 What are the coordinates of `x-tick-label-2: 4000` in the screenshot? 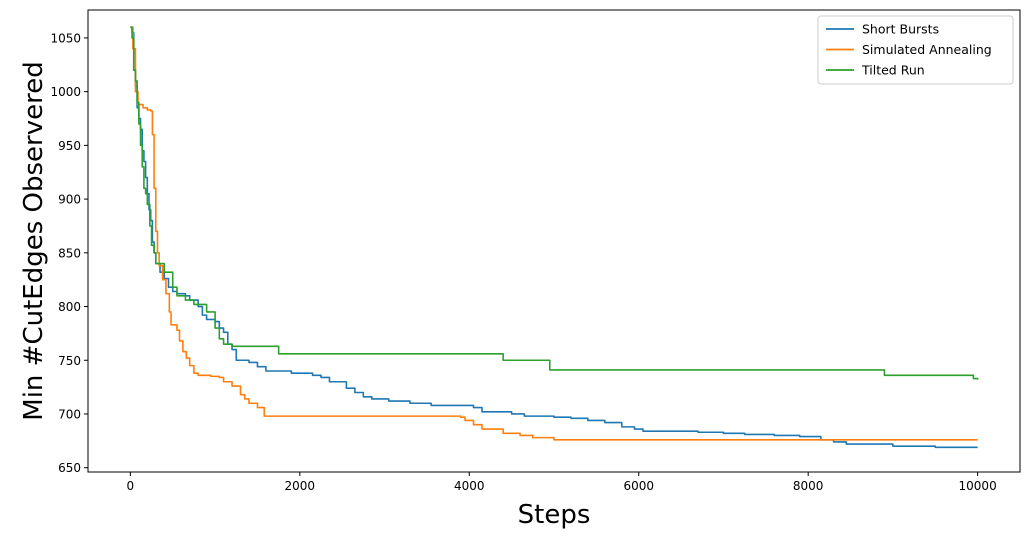 It's located at (469, 486).